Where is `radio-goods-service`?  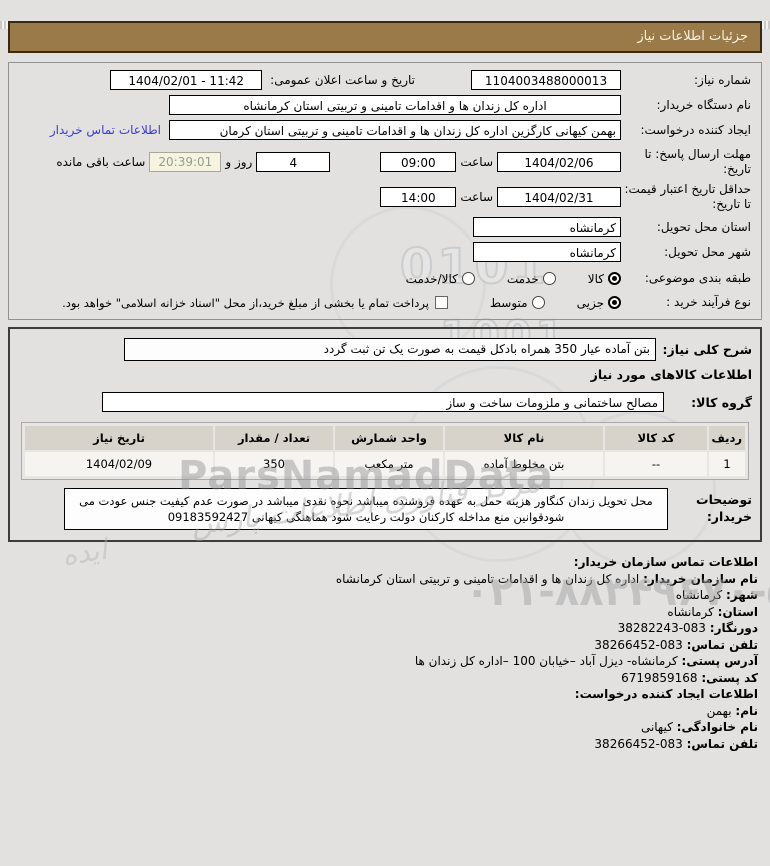 radio-goods-service is located at coordinates (468, 278).